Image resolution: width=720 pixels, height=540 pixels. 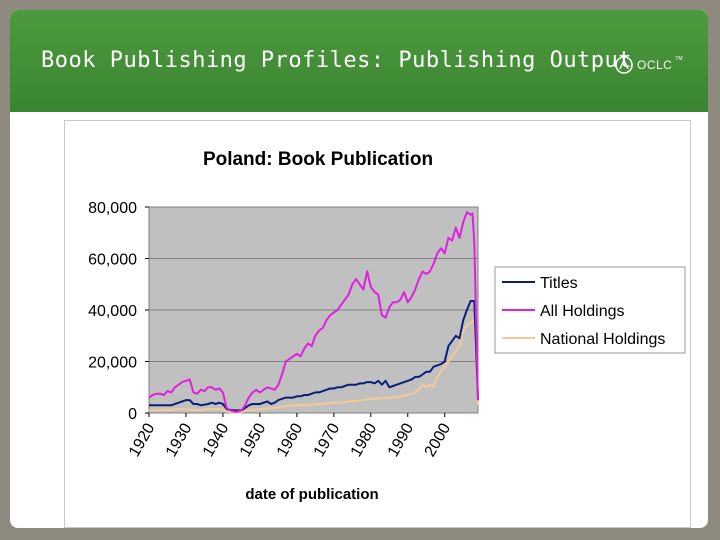 What do you see at coordinates (679, 59) in the screenshot?
I see `logo-trademark: TM` at bounding box center [679, 59].